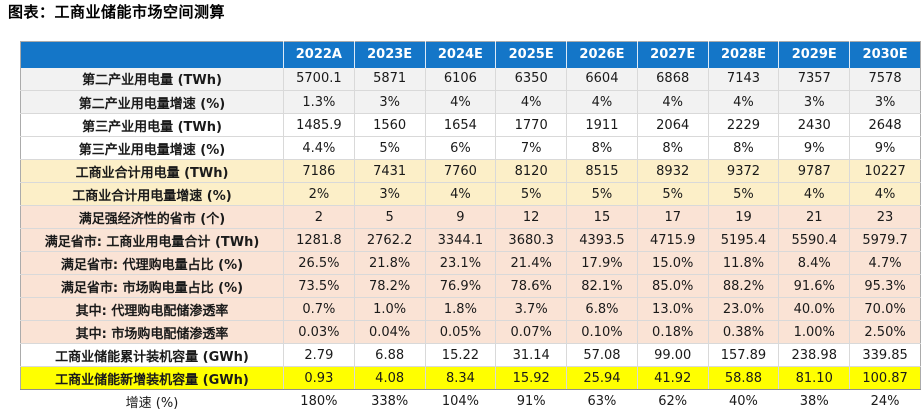 This screenshot has height=416, width=924. I want to click on data-cell: 15.92, so click(531, 378).